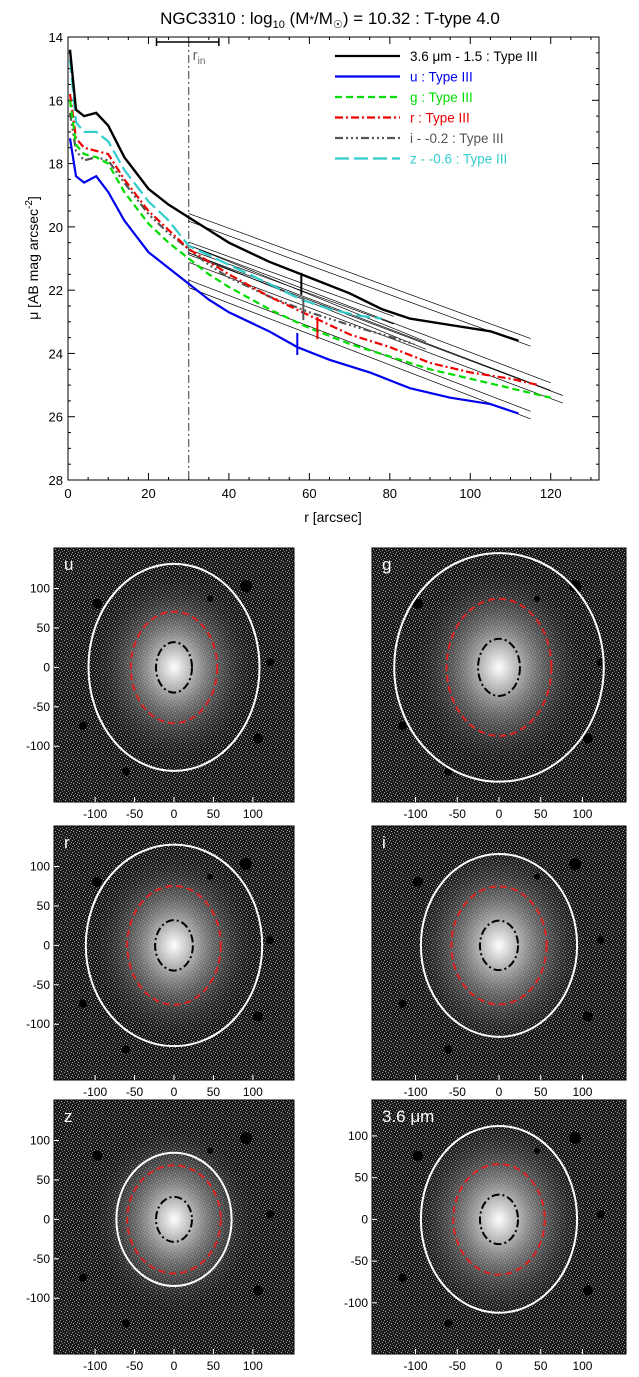 Image resolution: width=639 pixels, height=1377 pixels. I want to click on legend-label-ir: 3.6 μm - 1.5 : Type III, so click(474, 56).